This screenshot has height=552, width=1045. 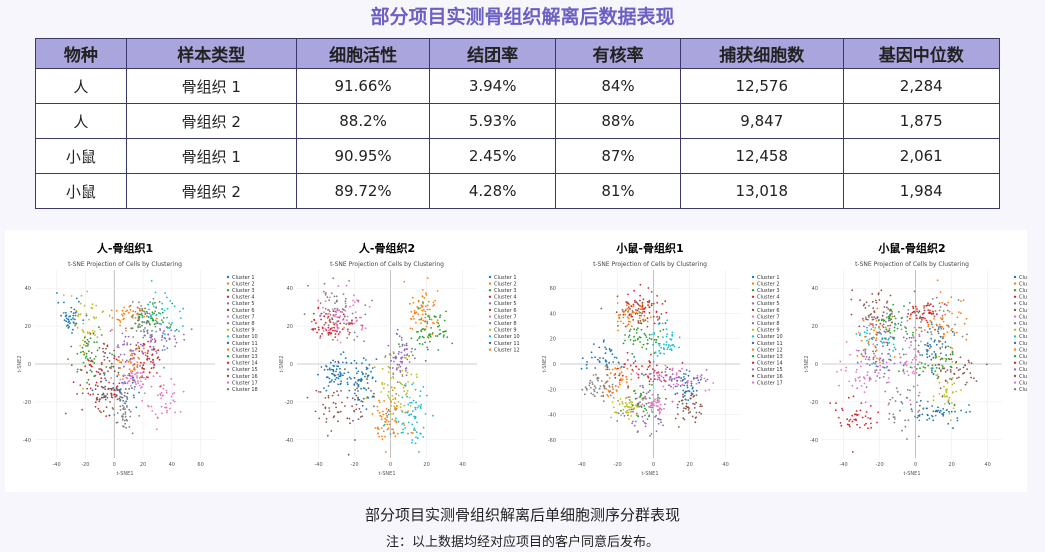 I want to click on legend-entry: Cluster 13, so click(x=245, y=357).